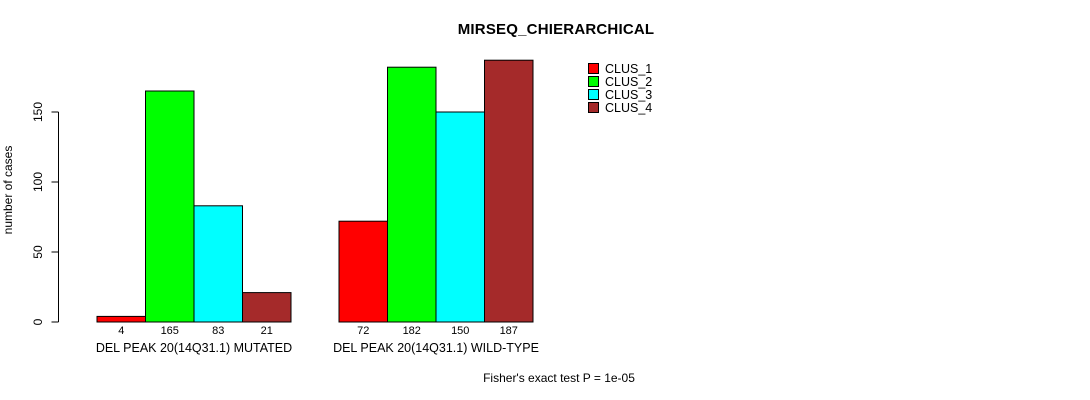 The width and height of the screenshot is (1090, 400). What do you see at coordinates (170, 331) in the screenshot?
I see `bar-value-label: 165` at bounding box center [170, 331].